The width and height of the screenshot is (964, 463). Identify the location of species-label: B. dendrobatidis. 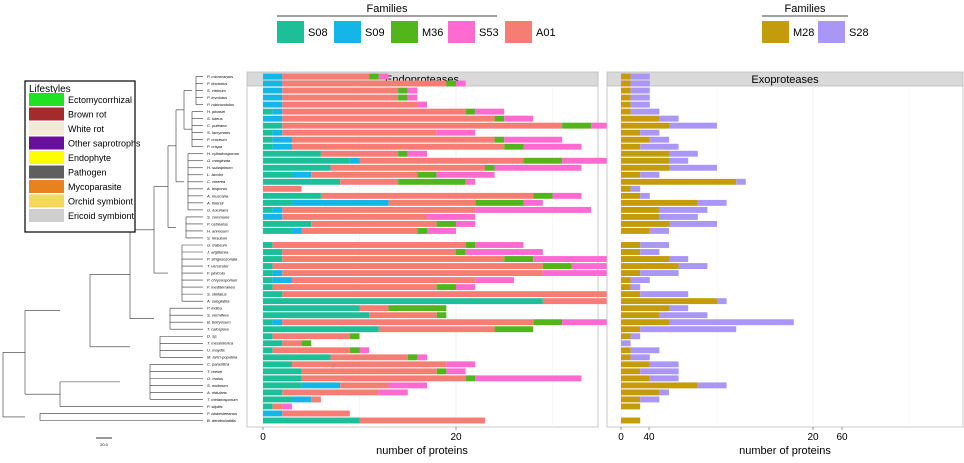
(221, 420).